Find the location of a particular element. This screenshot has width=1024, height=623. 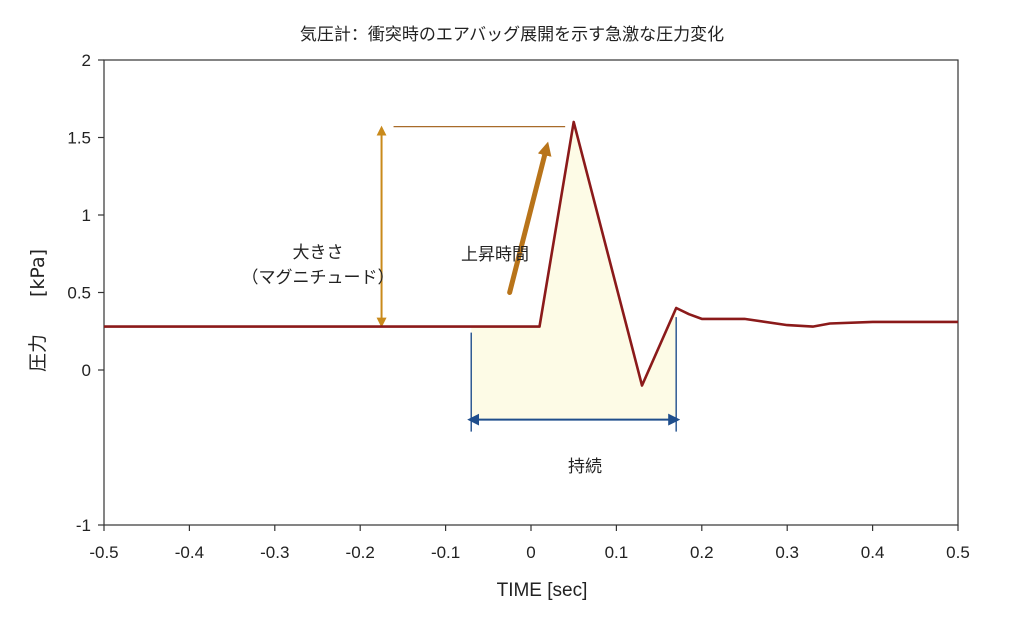

x-tick-label: 0.5 is located at coordinates (958, 552).